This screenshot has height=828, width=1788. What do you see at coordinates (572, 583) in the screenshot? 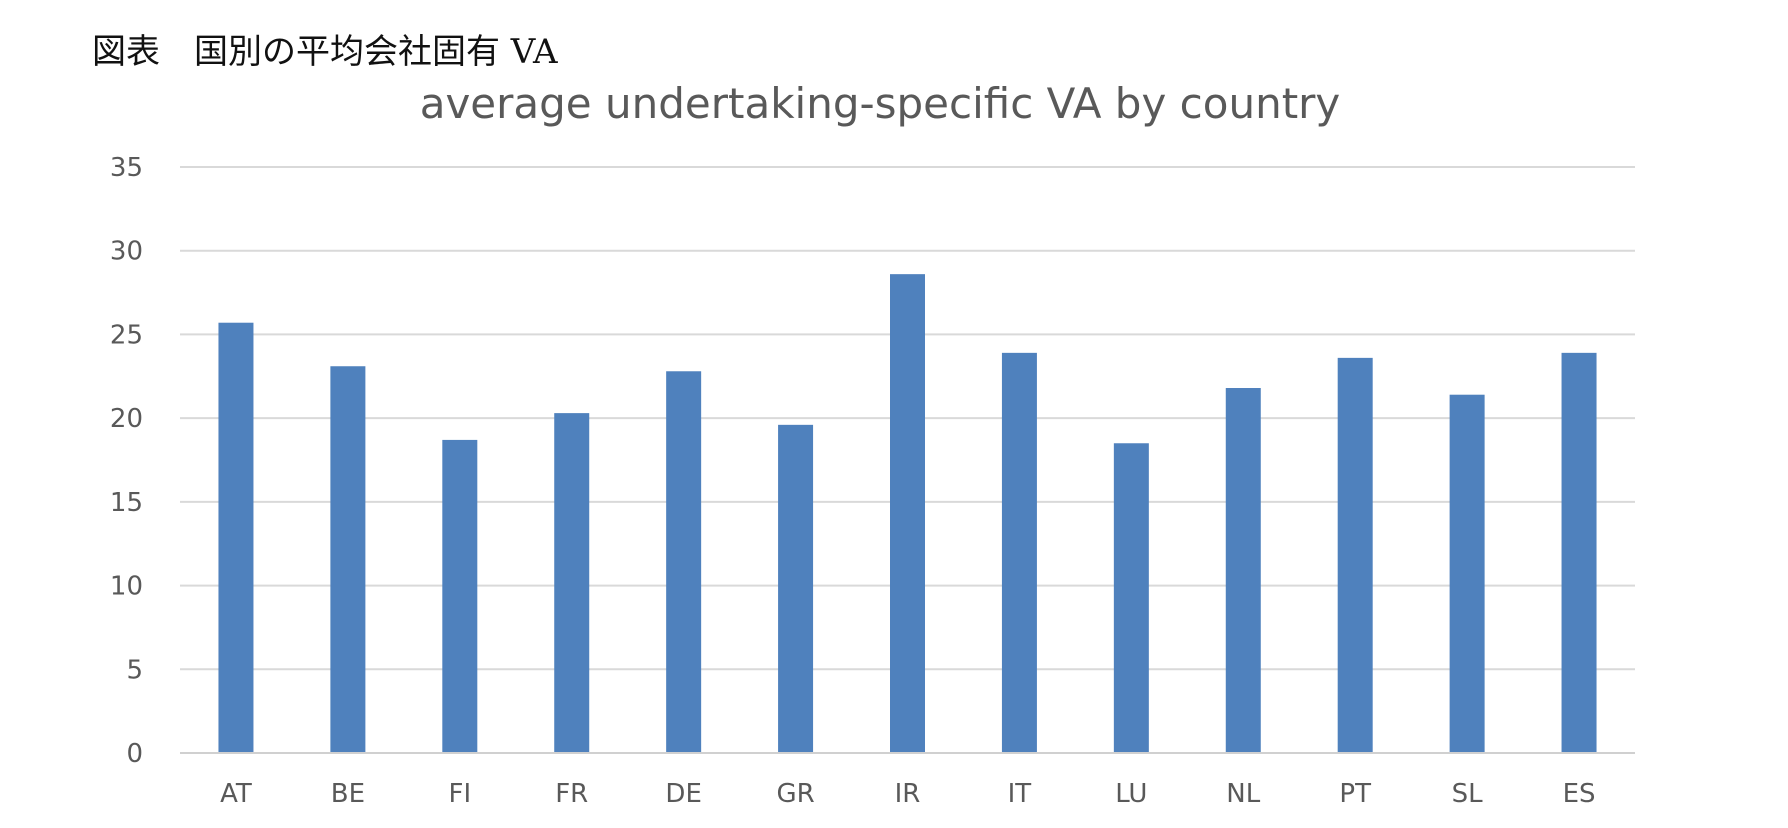
I see `bar-fr` at bounding box center [572, 583].